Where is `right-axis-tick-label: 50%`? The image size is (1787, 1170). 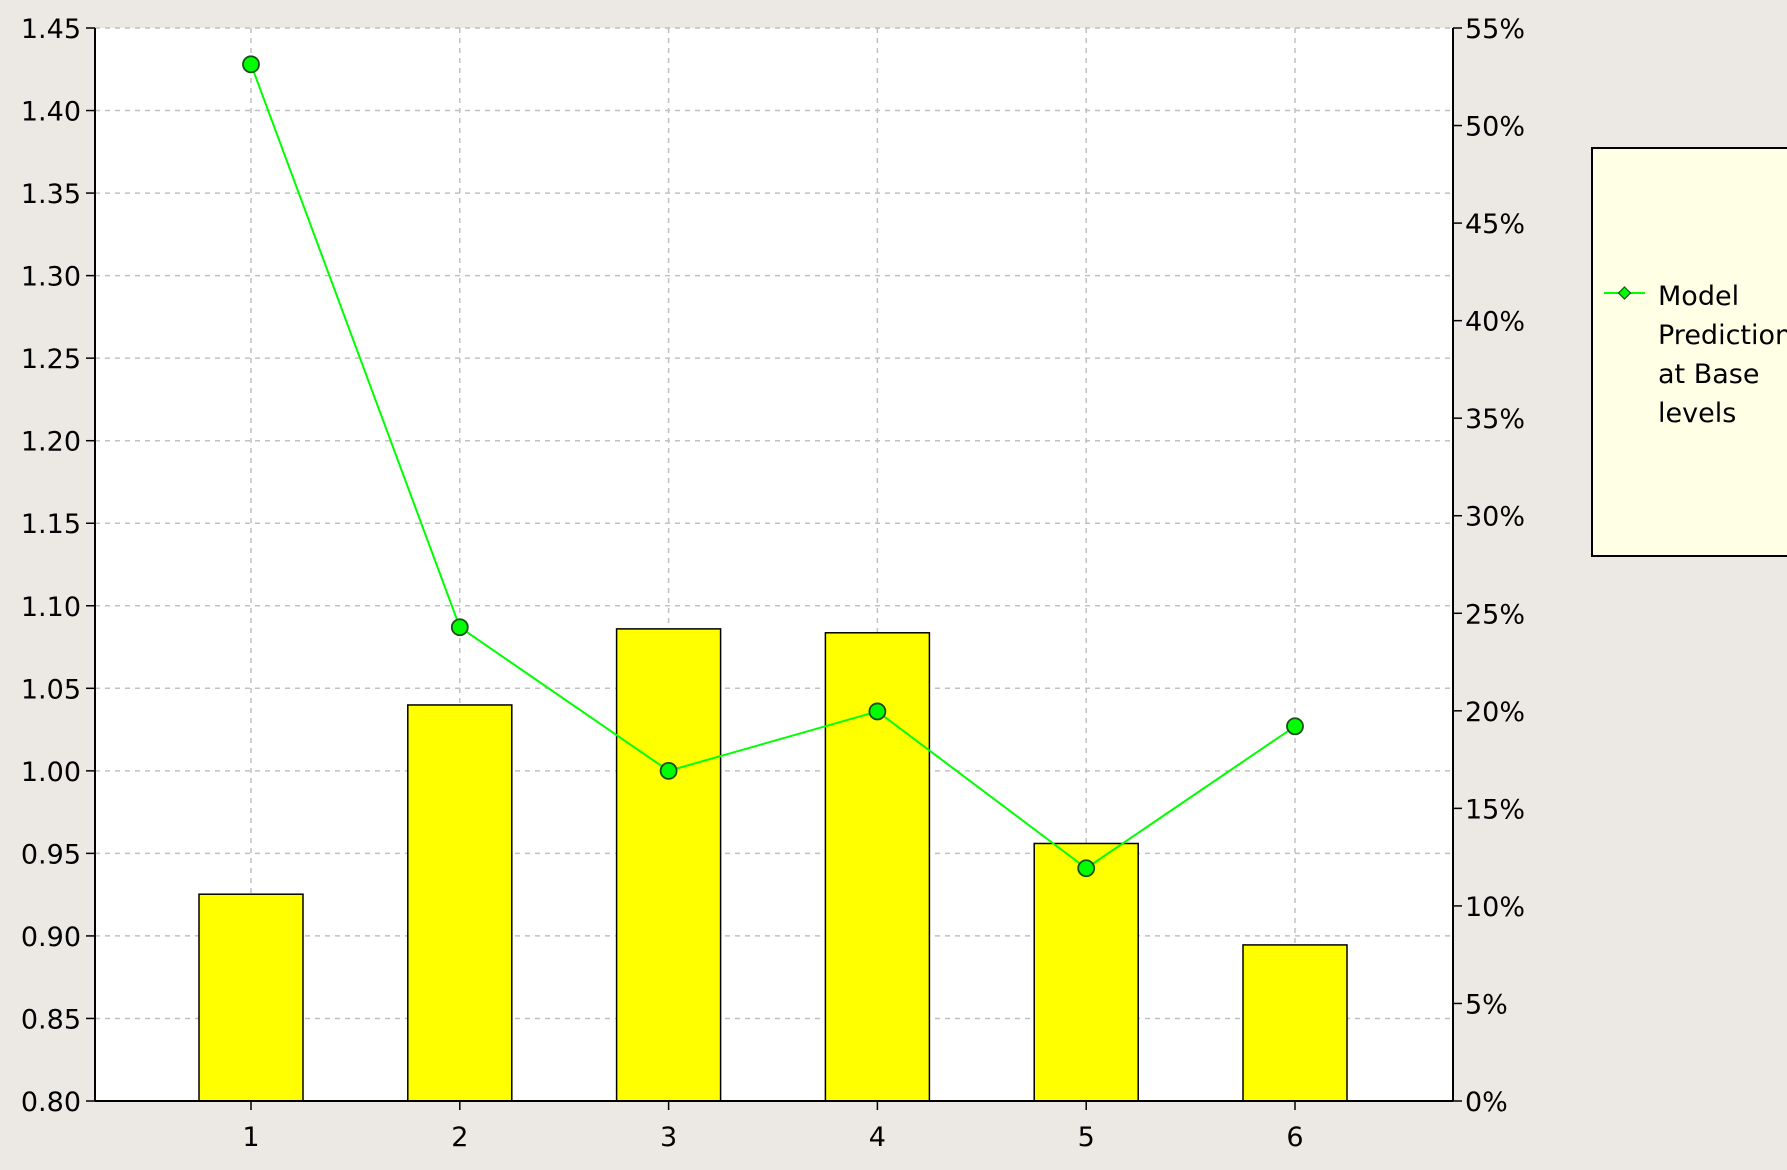 right-axis-tick-label: 50% is located at coordinates (1495, 127).